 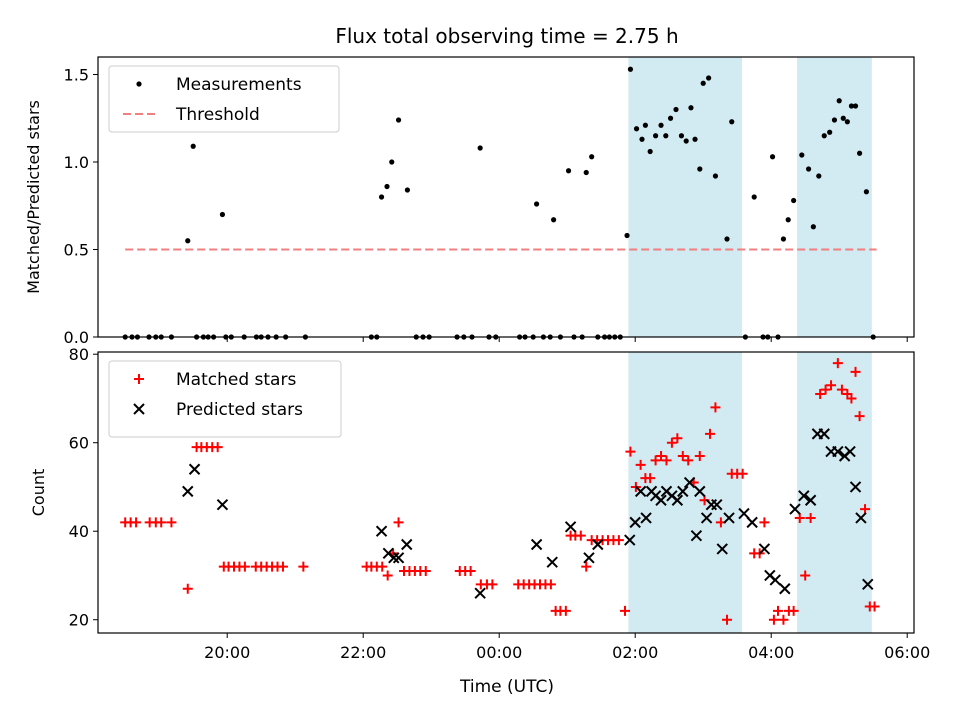 I want to click on y-tick-label: 80, so click(x=79, y=354).